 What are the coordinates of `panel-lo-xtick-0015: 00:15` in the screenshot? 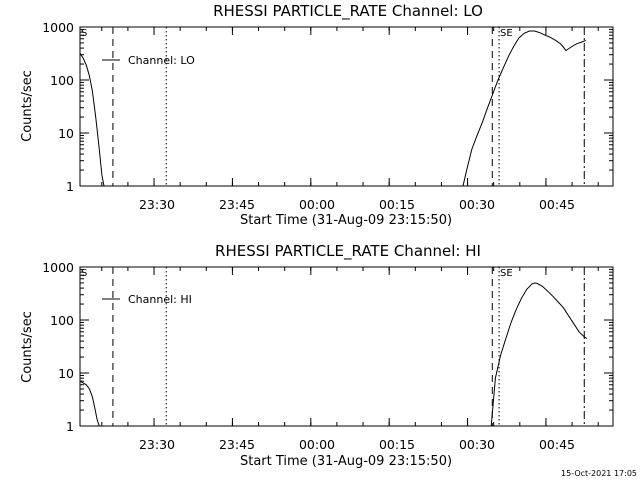 It's located at (397, 204).